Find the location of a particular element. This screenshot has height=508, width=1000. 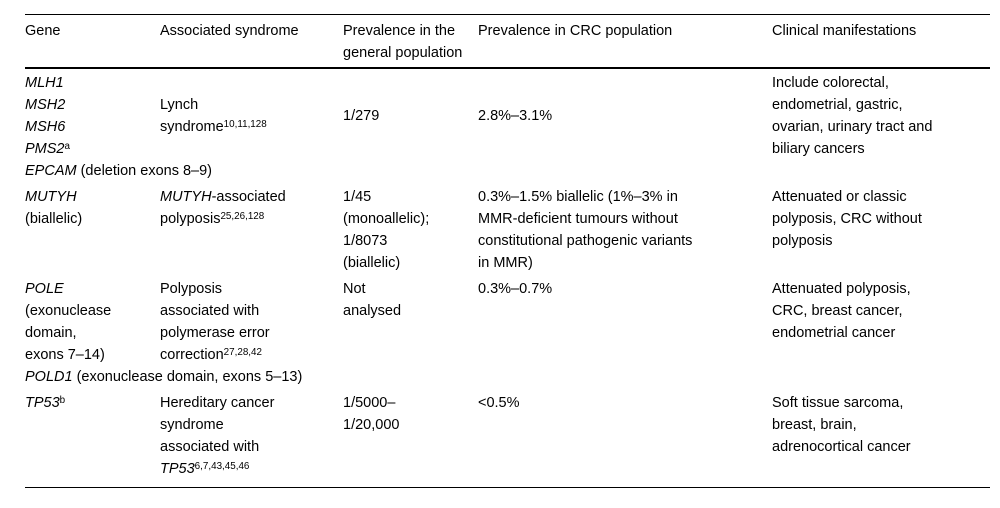

cell-prevalence-general-pole: Not analysed is located at coordinates (410, 320).